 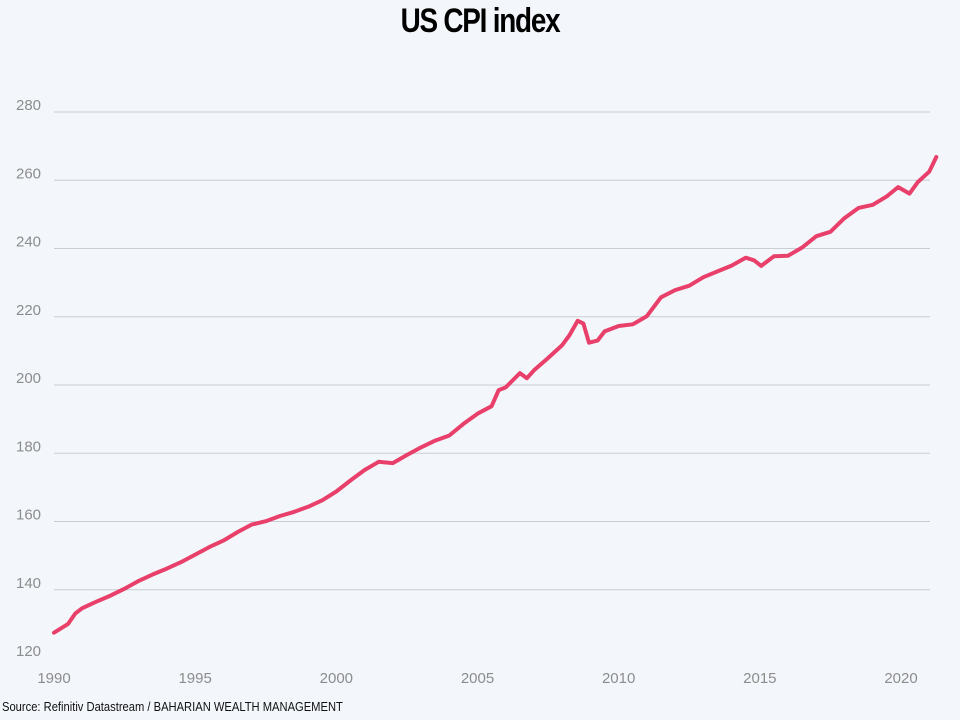 I want to click on y-tick-label: 260, so click(x=28, y=173).